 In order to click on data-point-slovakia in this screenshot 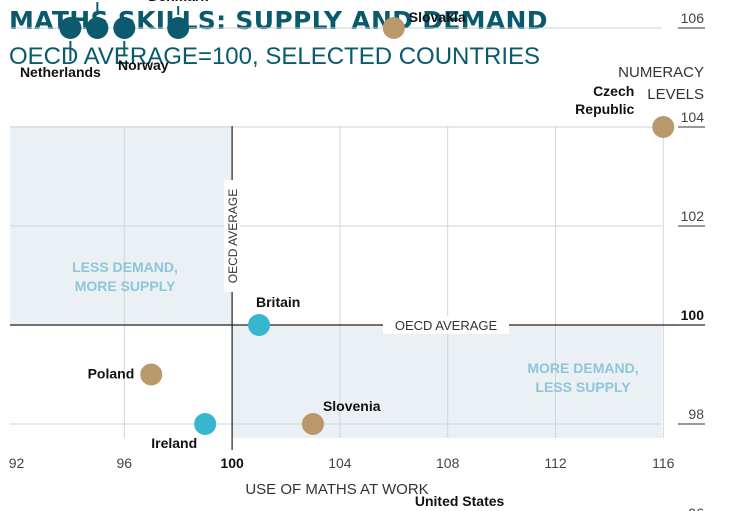, I will do `click(393, 28)`.